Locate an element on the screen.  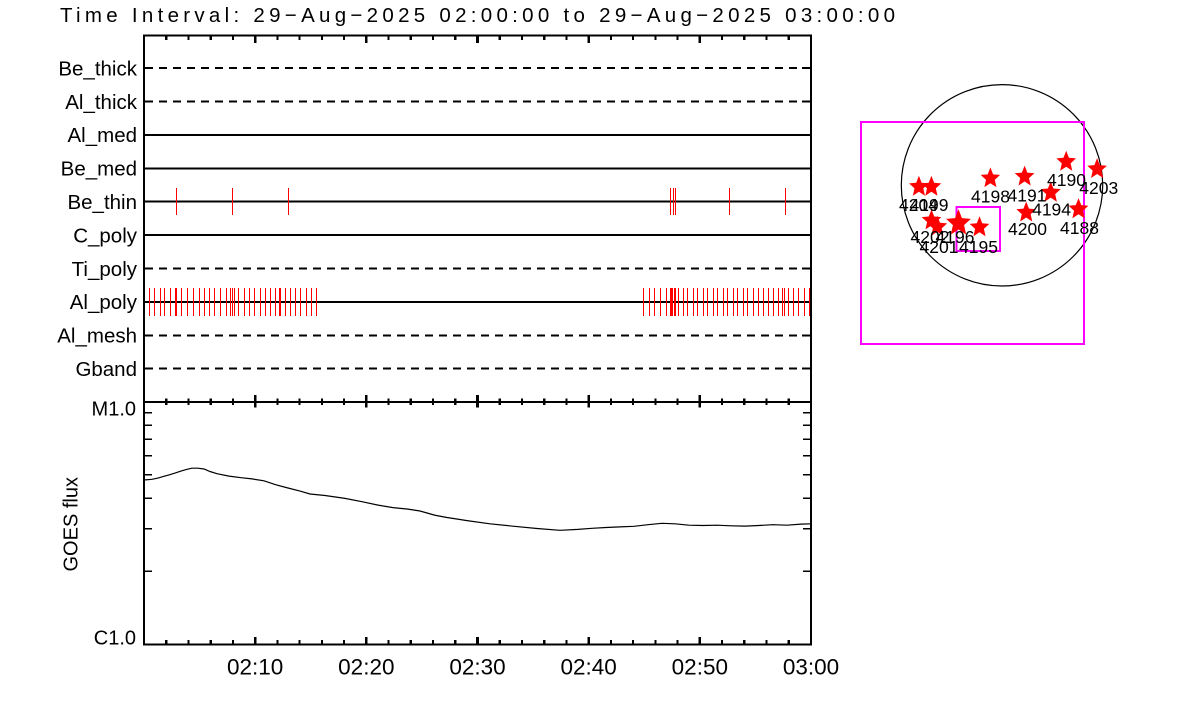
svg-text: Al_mesh is located at coordinates (97, 336).